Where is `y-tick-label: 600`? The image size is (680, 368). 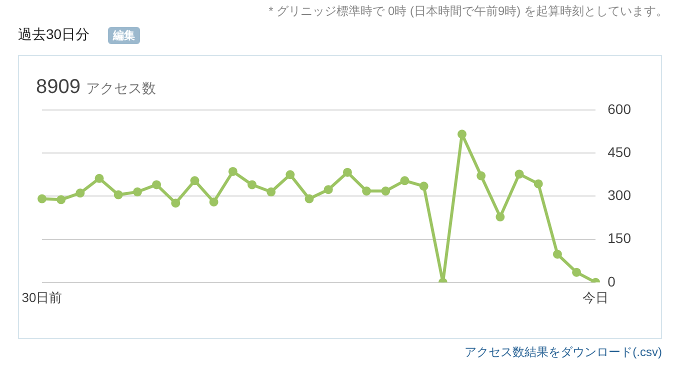 y-tick-label: 600 is located at coordinates (620, 108).